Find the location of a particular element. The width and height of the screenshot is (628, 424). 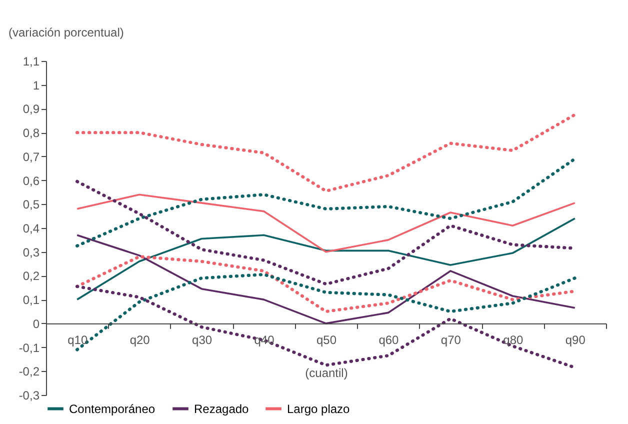

x-tick-label: q90 is located at coordinates (575, 339).